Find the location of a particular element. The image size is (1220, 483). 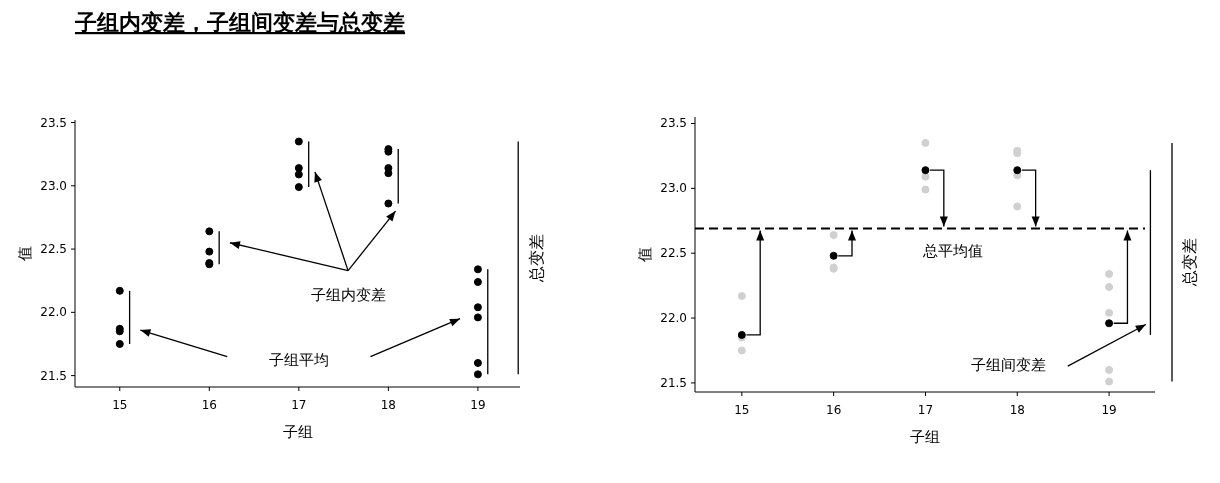

annotation: 子组平均 is located at coordinates (298, 360).